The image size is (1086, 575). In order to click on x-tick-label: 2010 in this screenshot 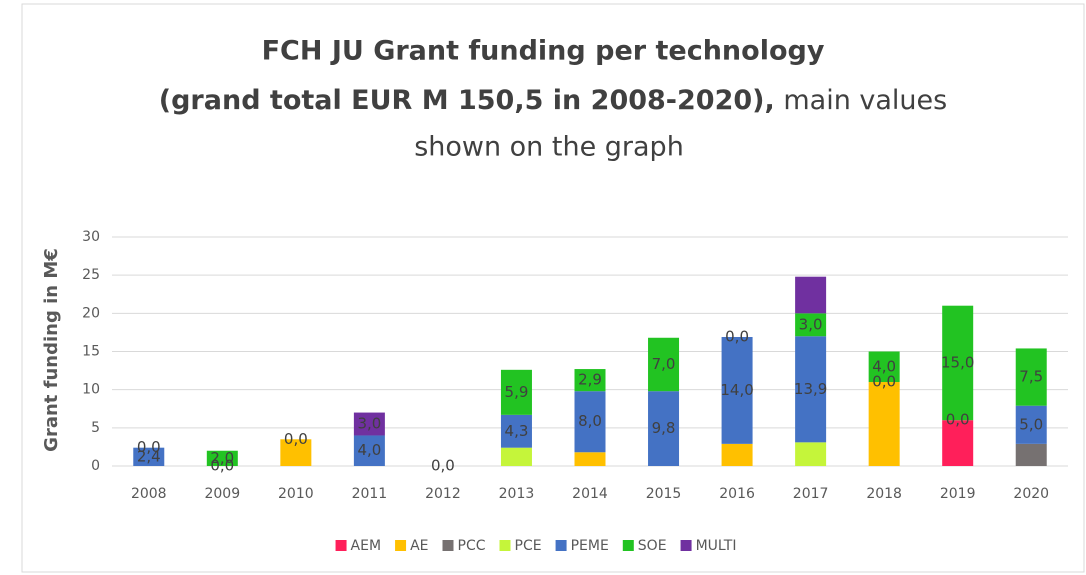, I will do `click(296, 494)`.